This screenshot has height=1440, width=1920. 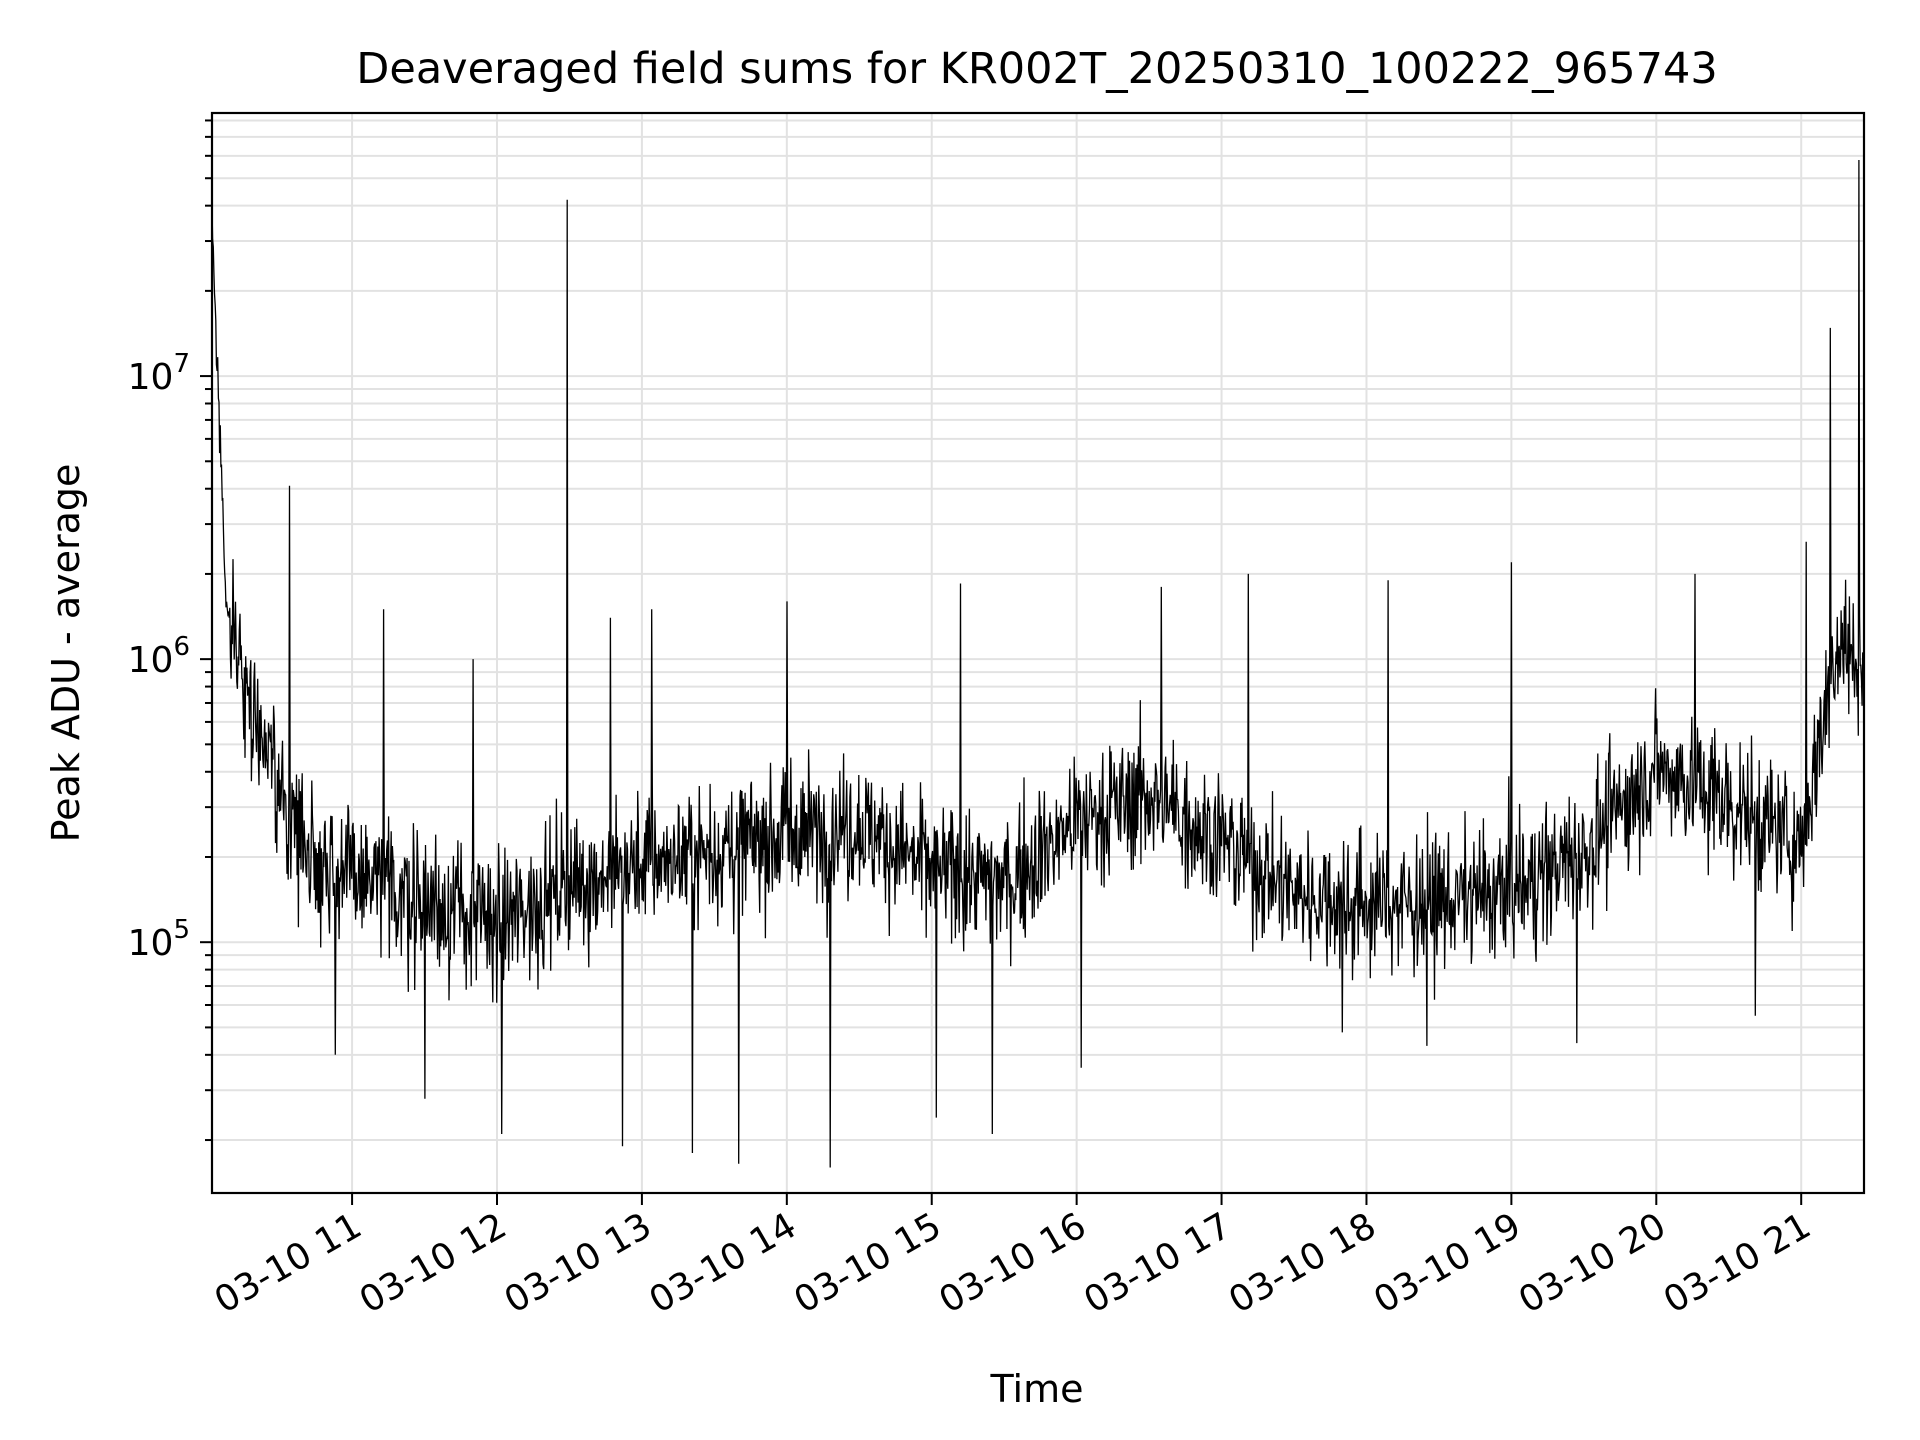 I want to click on y-tick-label: 10⁵, so click(x=159, y=939).